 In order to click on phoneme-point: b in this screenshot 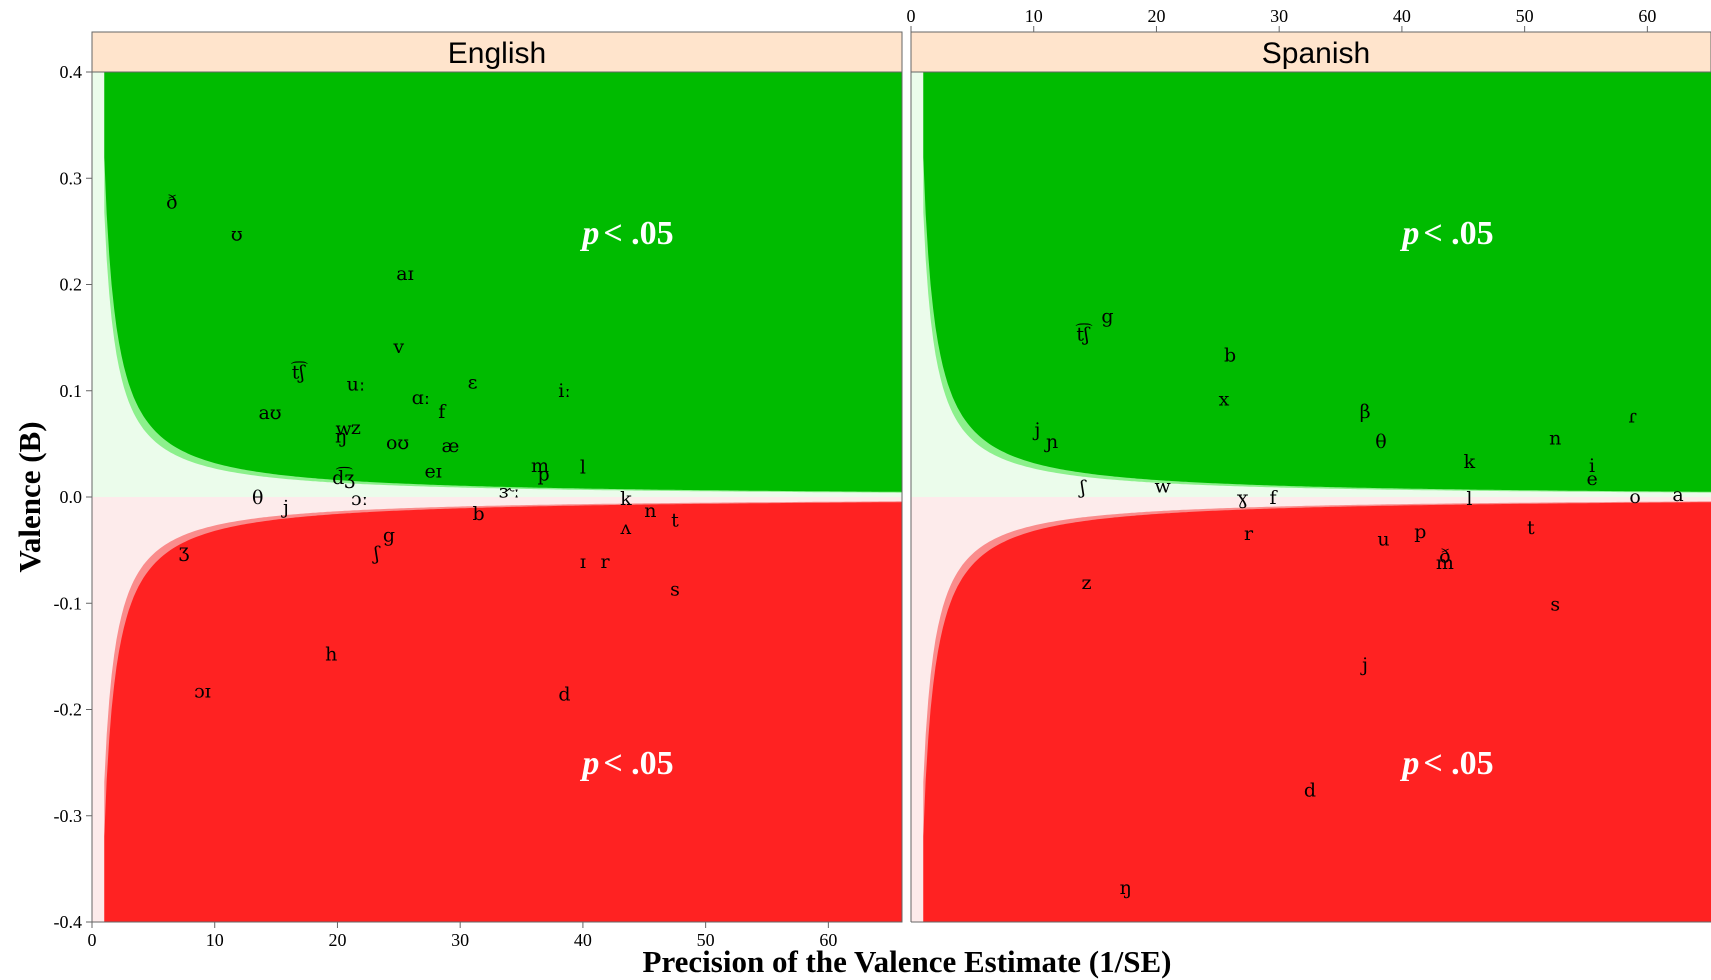, I will do `click(479, 514)`.